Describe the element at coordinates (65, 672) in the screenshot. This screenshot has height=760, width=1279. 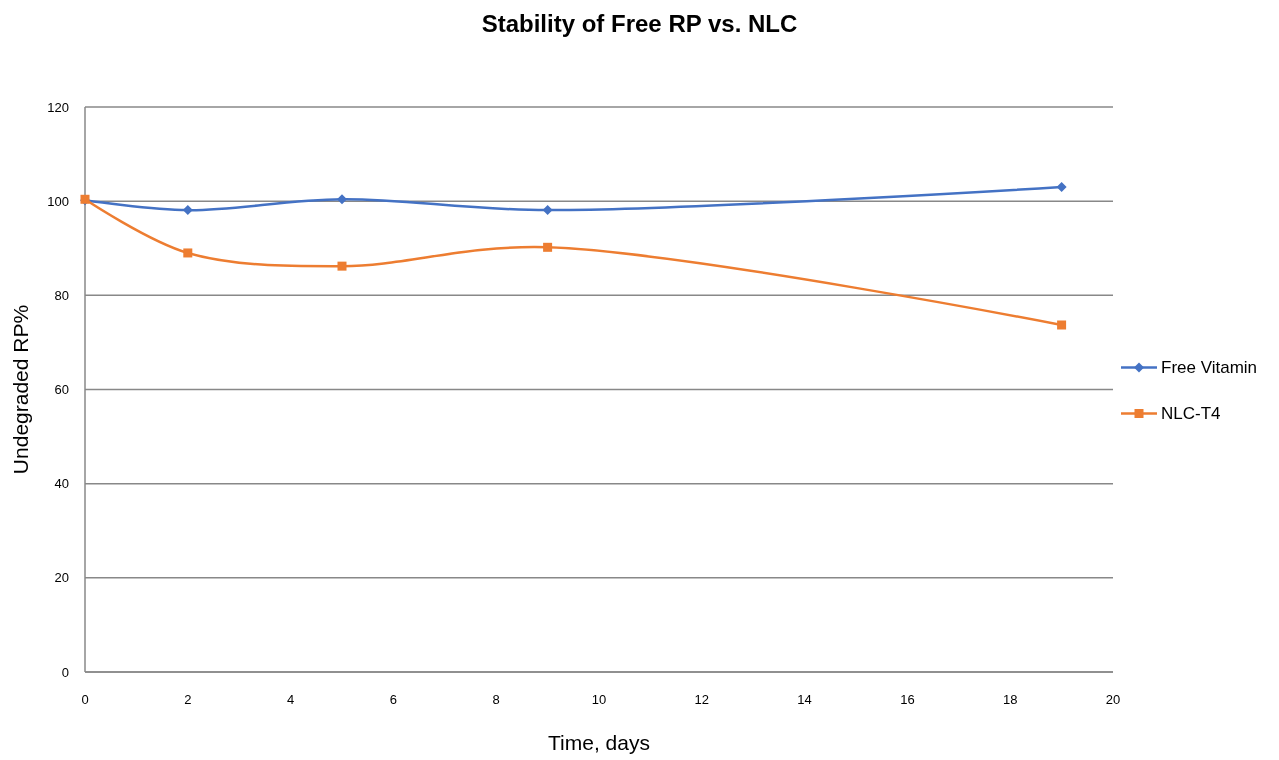
I see `y-tick-label: 0` at that location.